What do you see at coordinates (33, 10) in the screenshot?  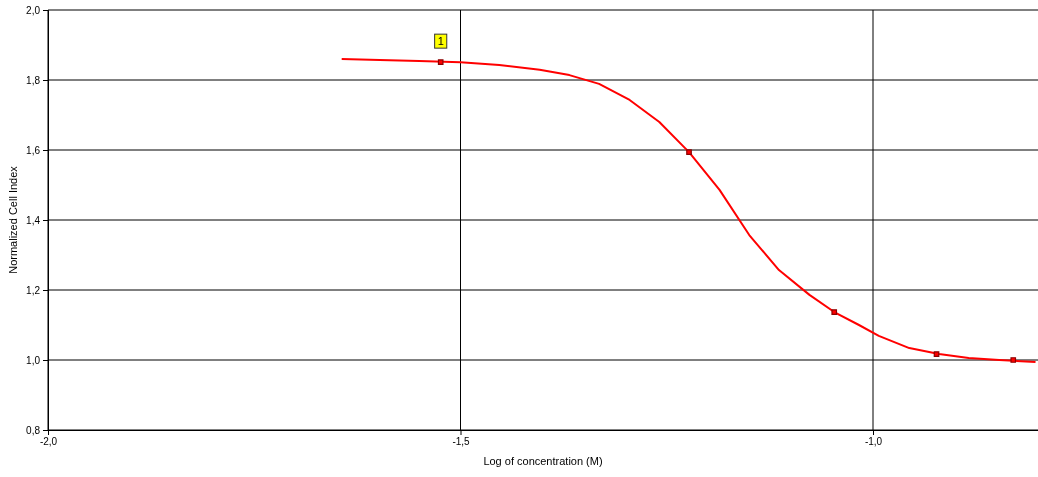 I see `y-tick-label: 2,0` at bounding box center [33, 10].